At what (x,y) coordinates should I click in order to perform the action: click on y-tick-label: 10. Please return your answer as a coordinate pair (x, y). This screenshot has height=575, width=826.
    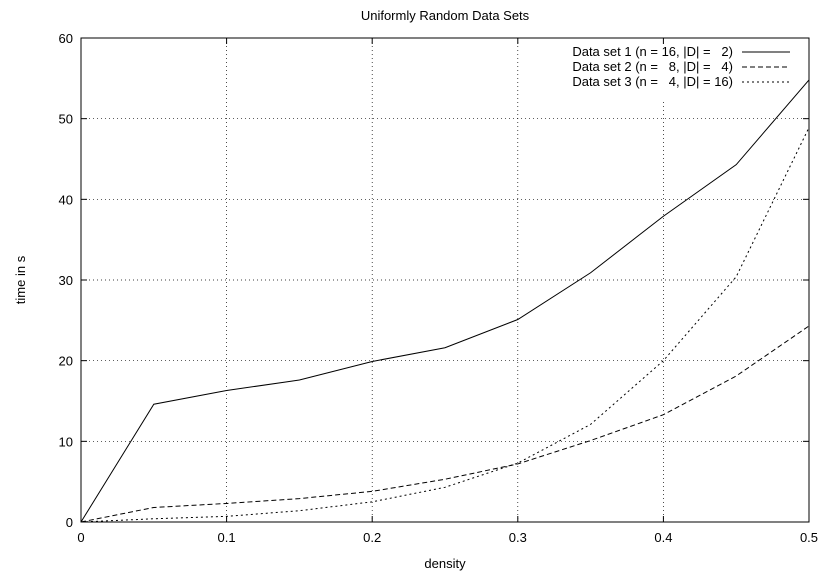
    Looking at the image, I should click on (66, 441).